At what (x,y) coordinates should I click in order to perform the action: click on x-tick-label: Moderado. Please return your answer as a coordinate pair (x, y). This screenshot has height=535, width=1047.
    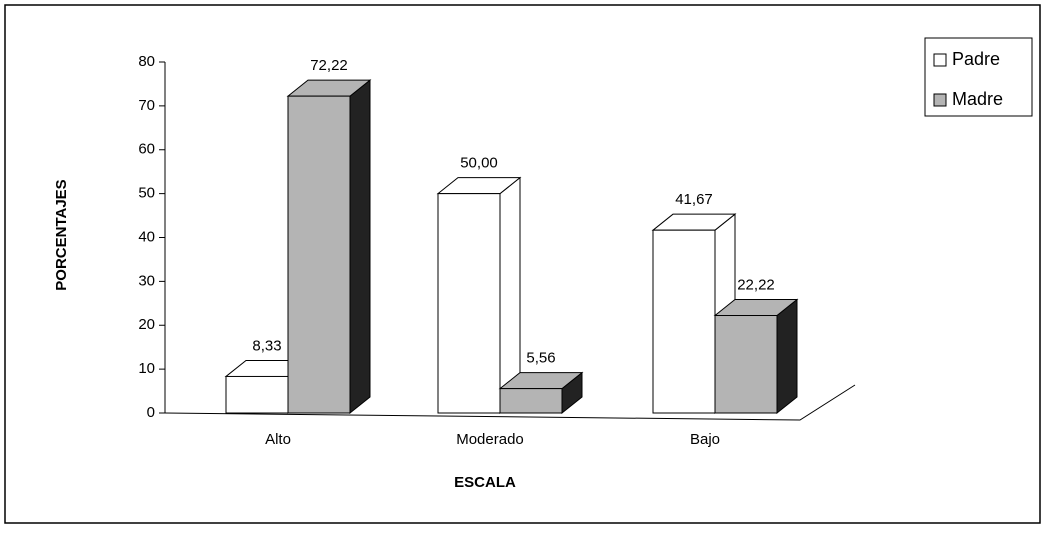
    Looking at the image, I should click on (490, 439).